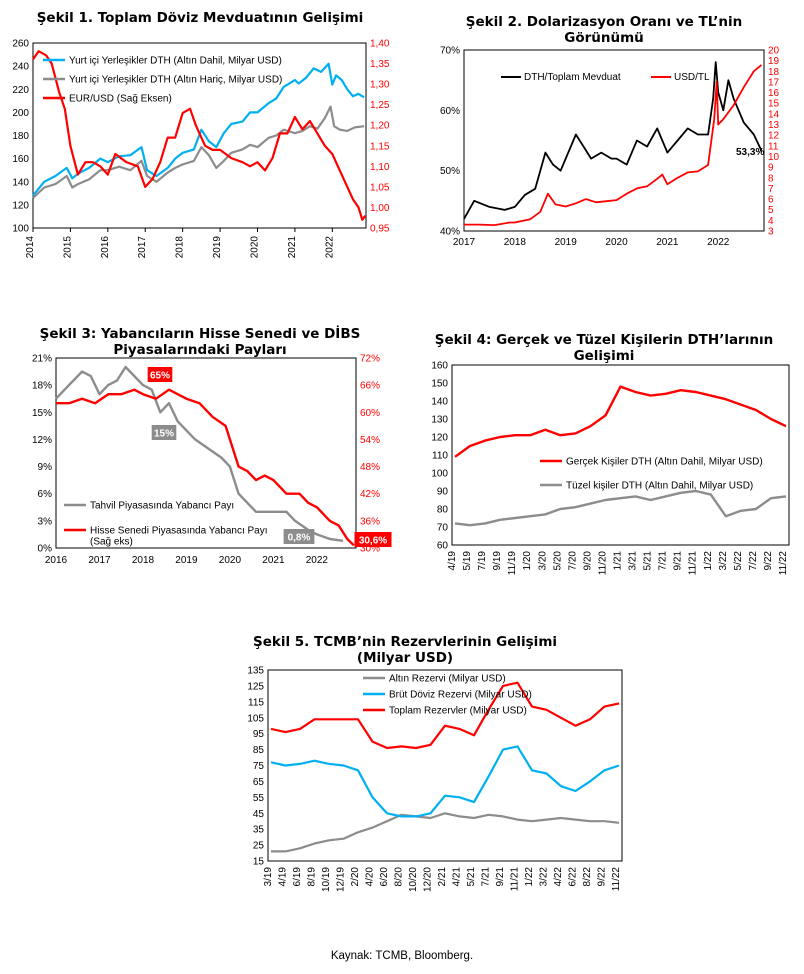  What do you see at coordinates (380, 64) in the screenshot?
I see `fig1-ytick-right: 1,35` at bounding box center [380, 64].